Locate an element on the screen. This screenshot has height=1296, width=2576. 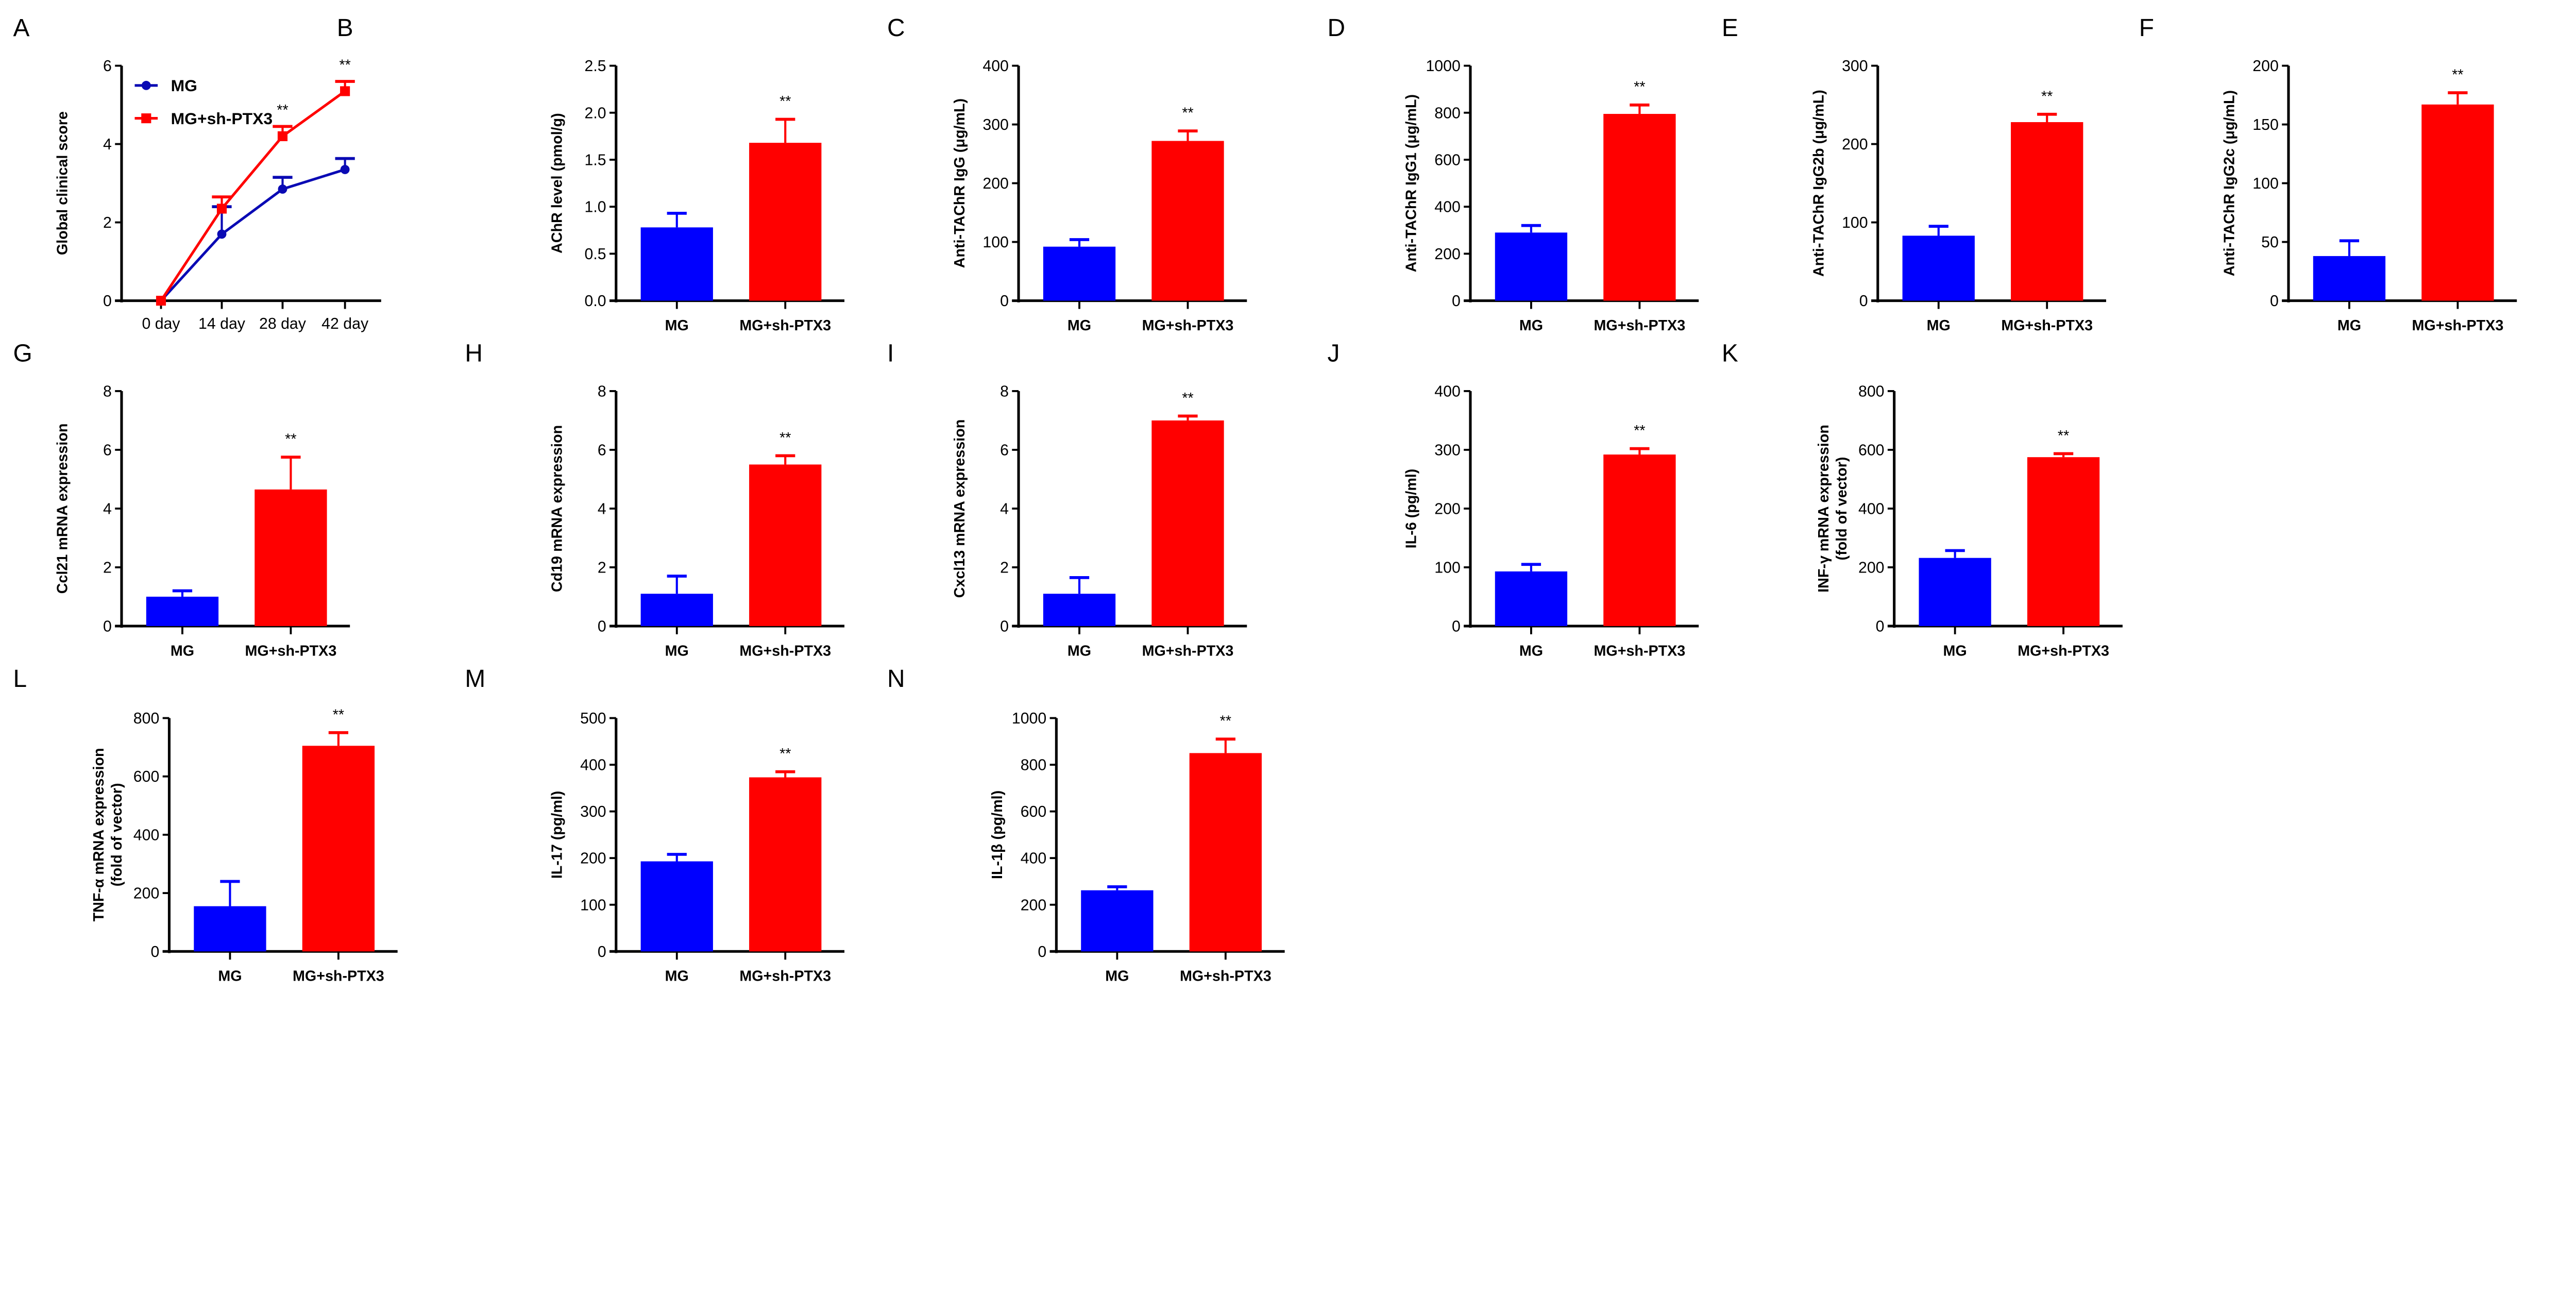
y-tick-label: 2.5 is located at coordinates (595, 67).